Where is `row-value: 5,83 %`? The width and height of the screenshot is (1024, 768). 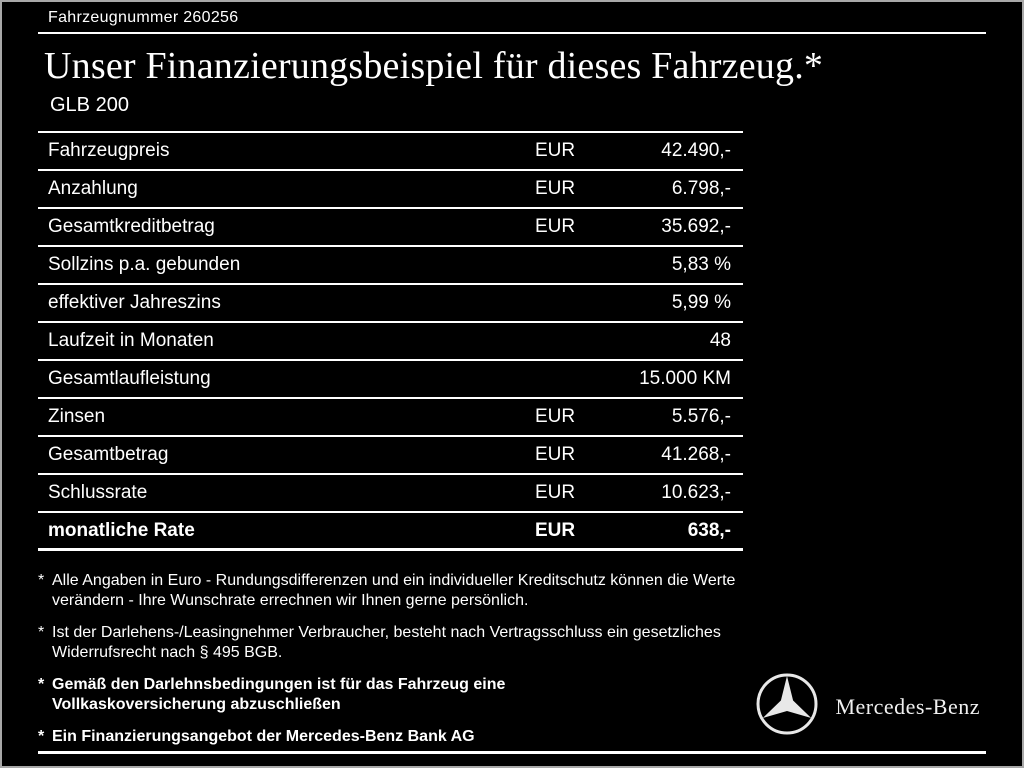
row-value: 5,83 % is located at coordinates (701, 264).